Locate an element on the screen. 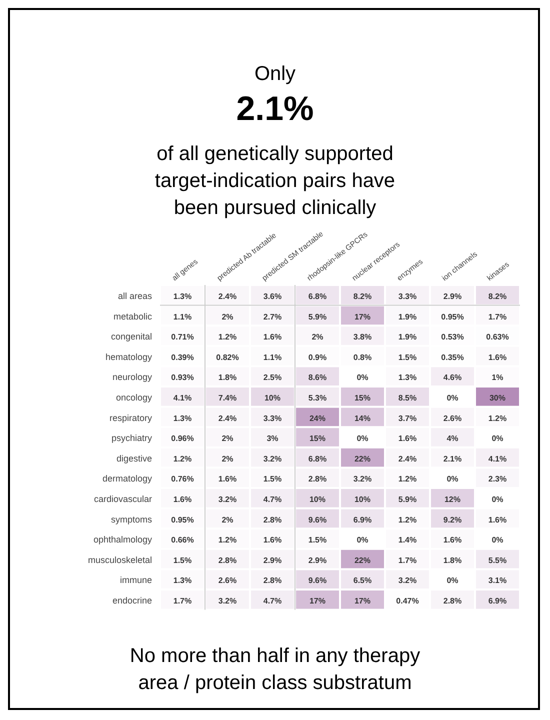  data-label: 0.63% is located at coordinates (497, 337).